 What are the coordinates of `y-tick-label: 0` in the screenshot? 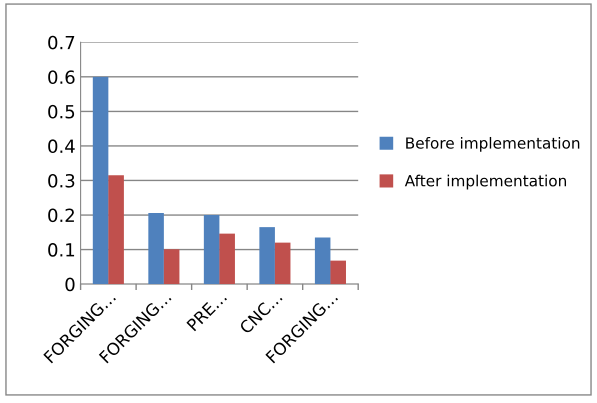 It's located at (70, 285).